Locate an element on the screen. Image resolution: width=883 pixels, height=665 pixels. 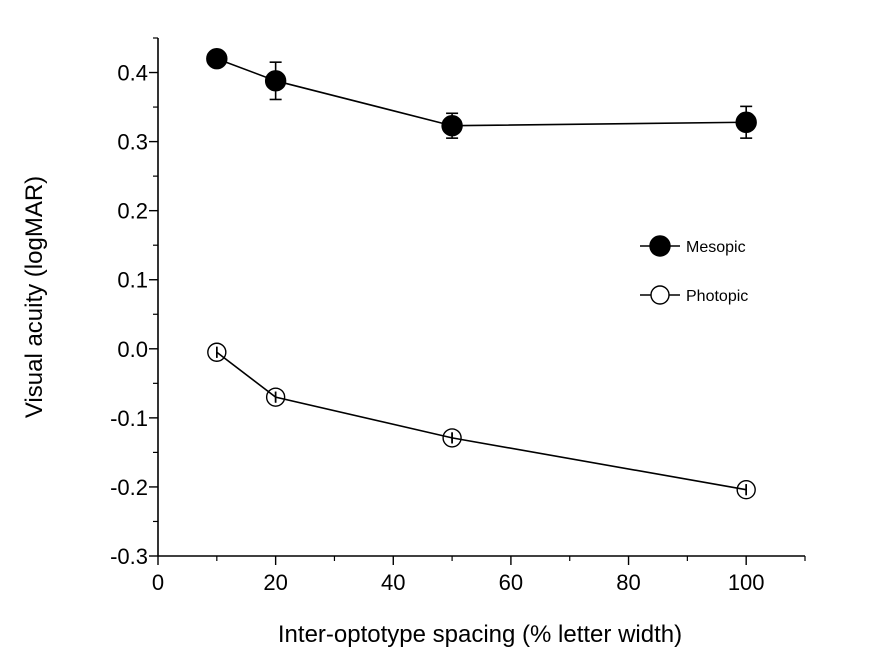
photopic-series is located at coordinates (481, 421).